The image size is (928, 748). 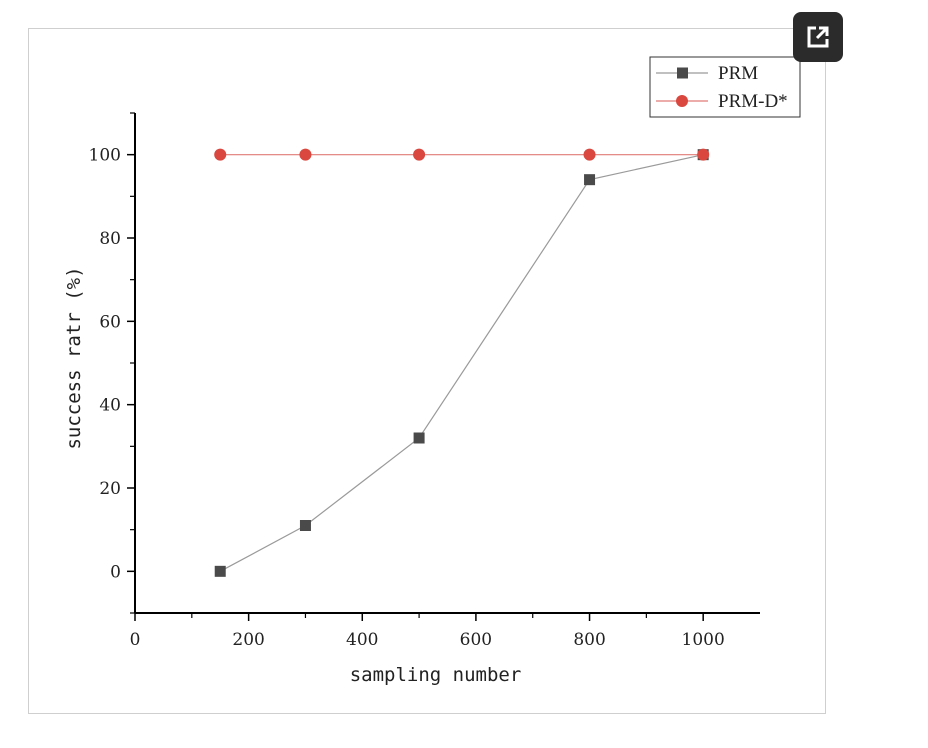 I want to click on x-tick-label: 800, so click(x=589, y=640).